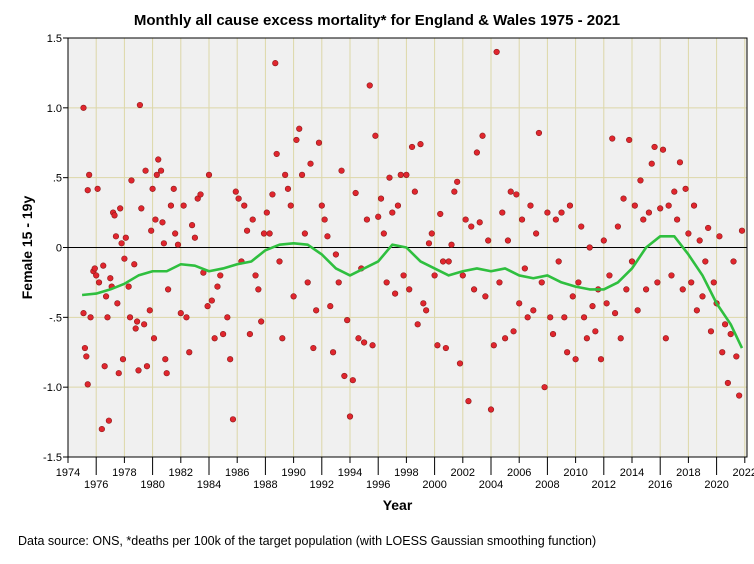 The height and width of the screenshot is (564, 754). I want to click on x-tick-label: 2008, so click(547, 485).